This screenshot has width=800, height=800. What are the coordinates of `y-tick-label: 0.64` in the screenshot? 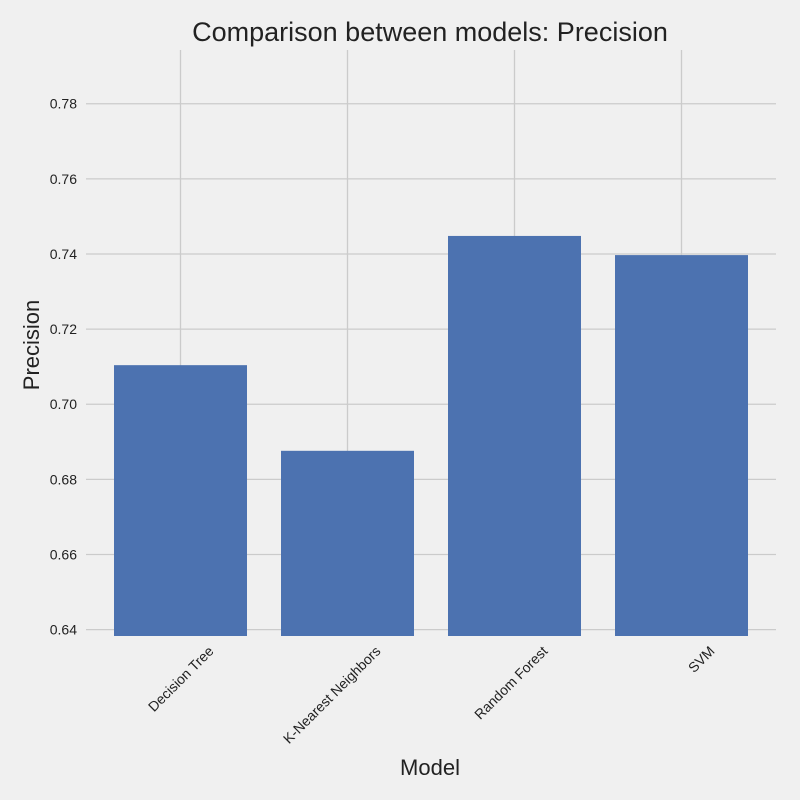 It's located at (63, 630).